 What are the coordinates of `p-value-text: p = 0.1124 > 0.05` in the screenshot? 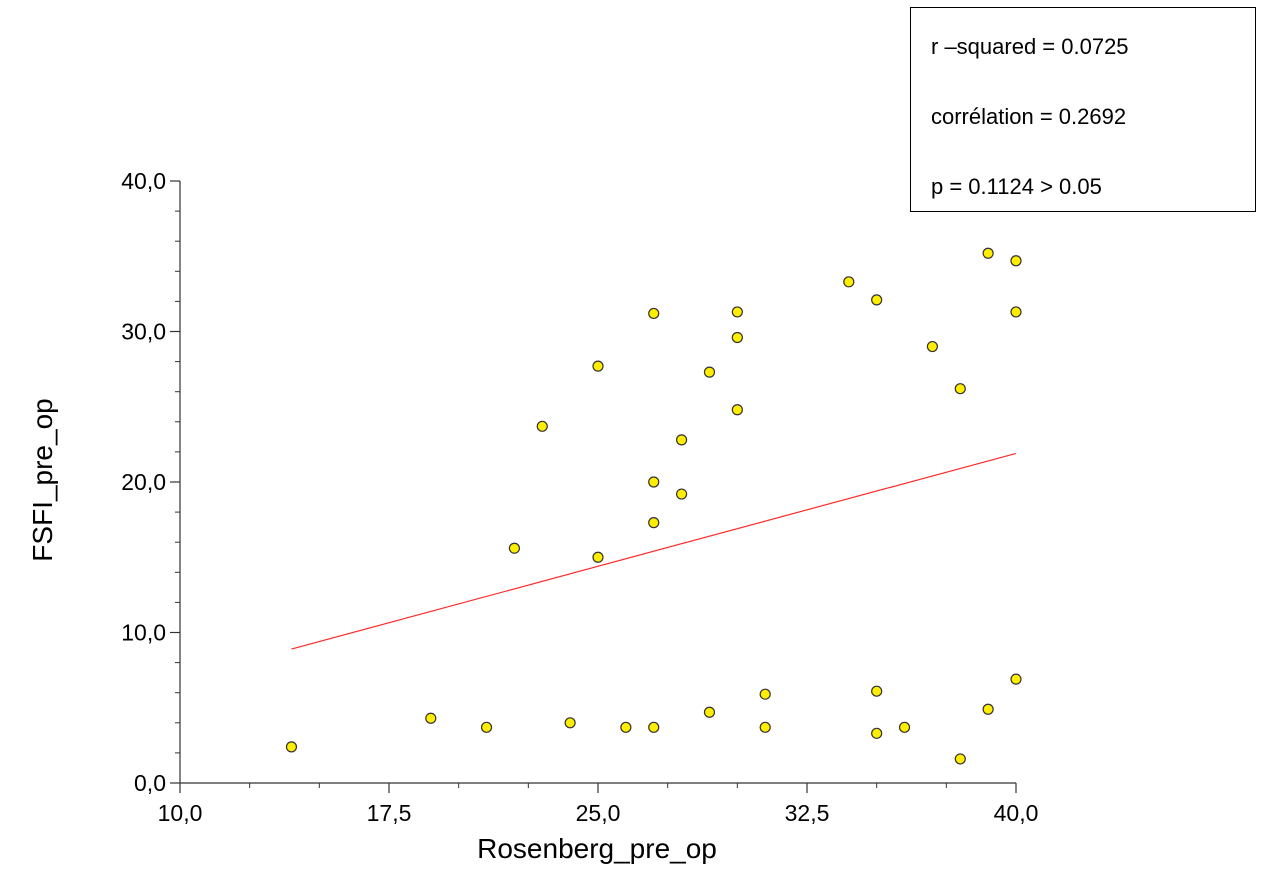 It's located at (1016, 186).